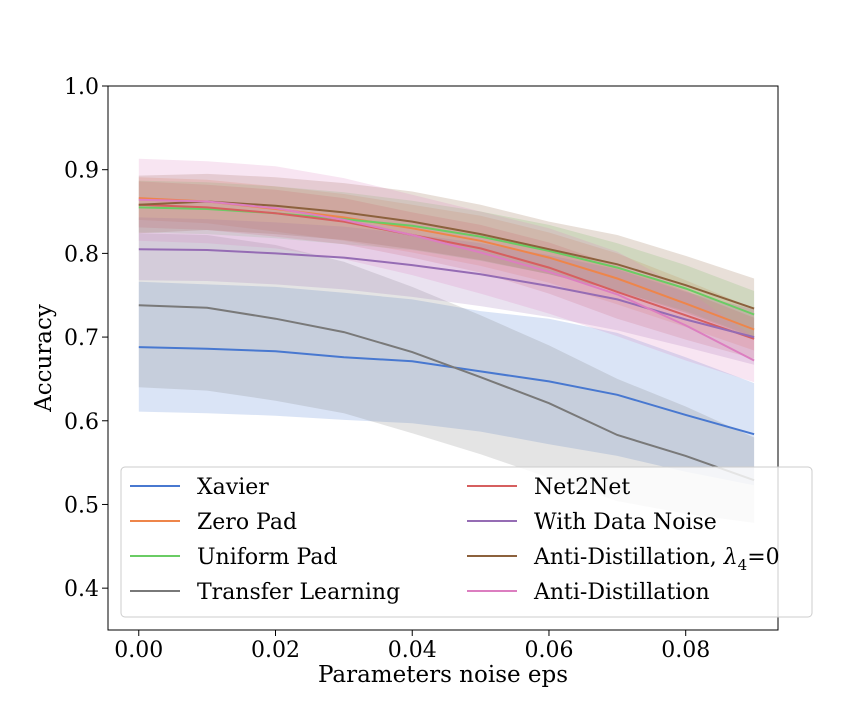  Describe the element at coordinates (656, 559) in the screenshot. I see `legend-label-anti-distillation-lambda: Anti-Distillation, λ4=0` at that location.